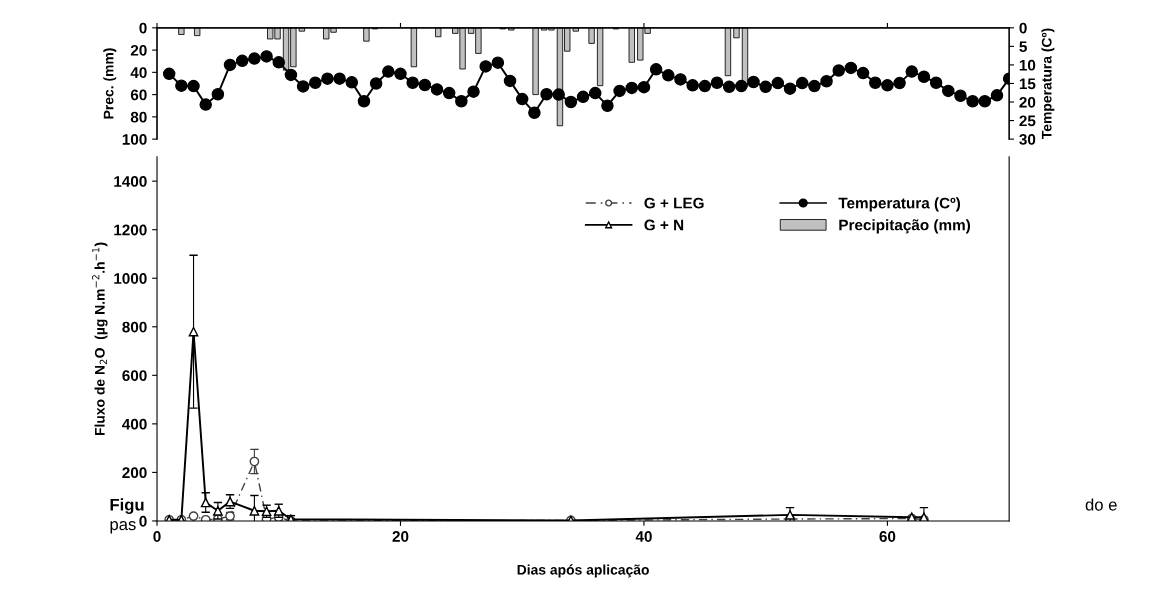 The height and width of the screenshot is (592, 1152). I want to click on x-tick-label: 40, so click(643, 536).